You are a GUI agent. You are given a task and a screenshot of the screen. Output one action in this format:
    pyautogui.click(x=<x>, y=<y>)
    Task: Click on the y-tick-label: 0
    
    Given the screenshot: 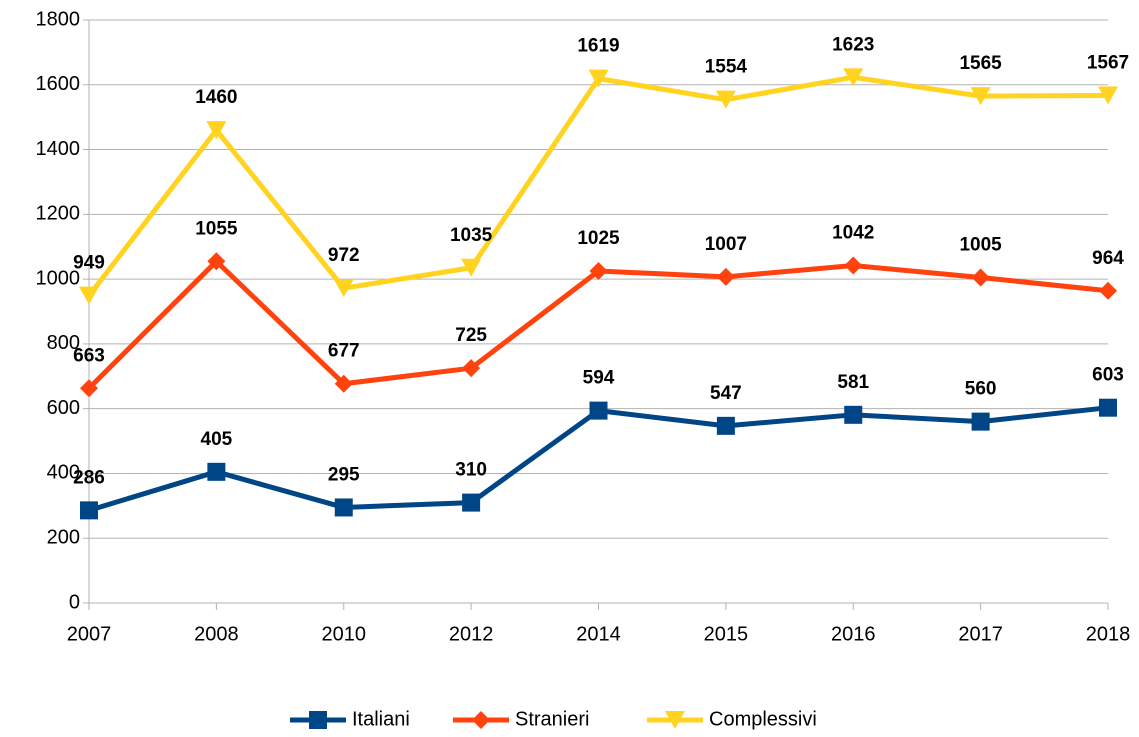 What is the action you would take?
    pyautogui.click(x=74, y=602)
    